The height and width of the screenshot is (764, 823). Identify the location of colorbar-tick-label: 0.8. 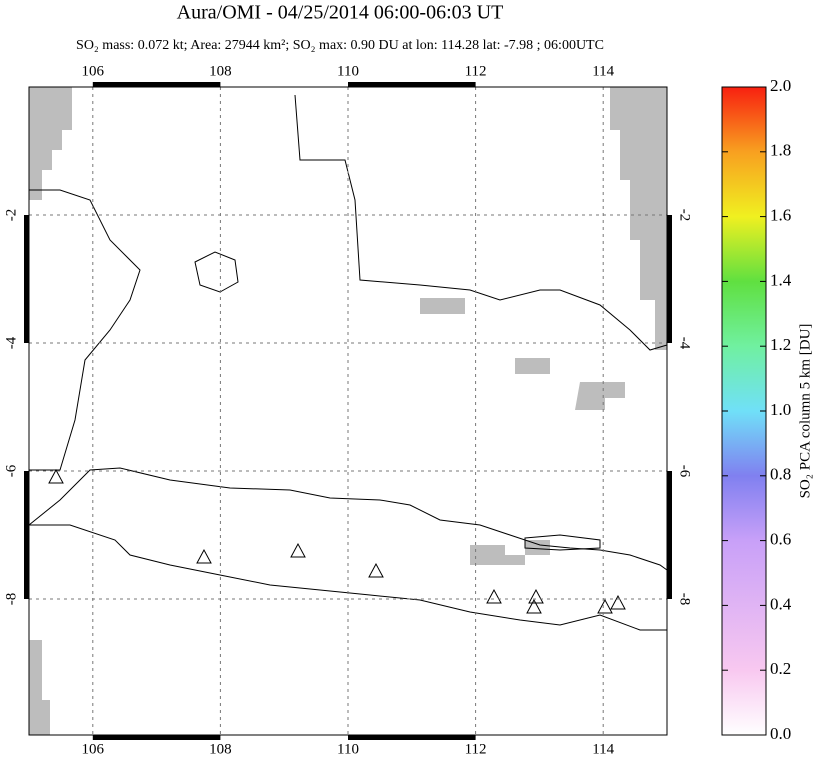
(780, 474).